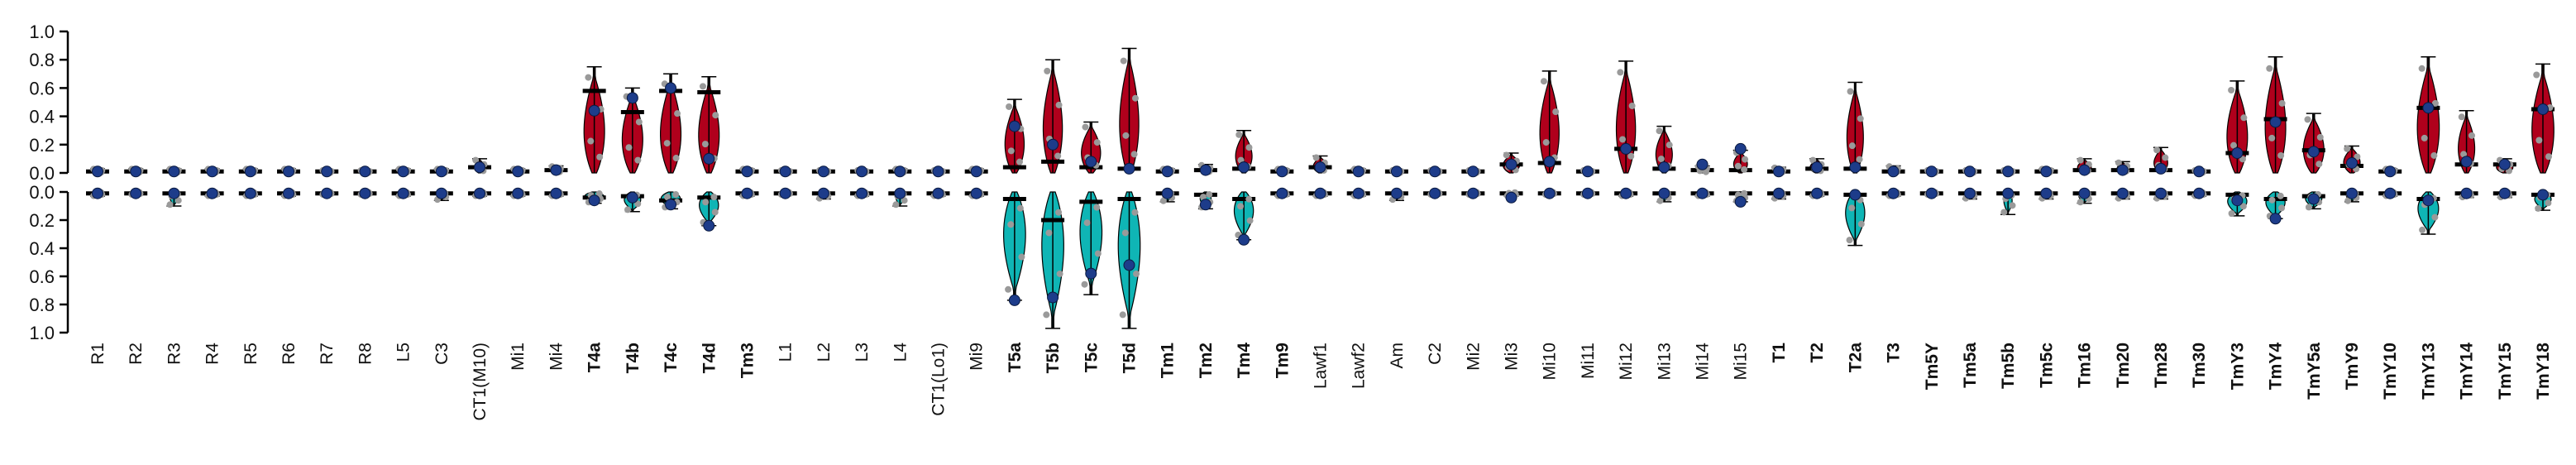  Describe the element at coordinates (42, 333) in the screenshot. I see `tick-label: 1.0` at that location.